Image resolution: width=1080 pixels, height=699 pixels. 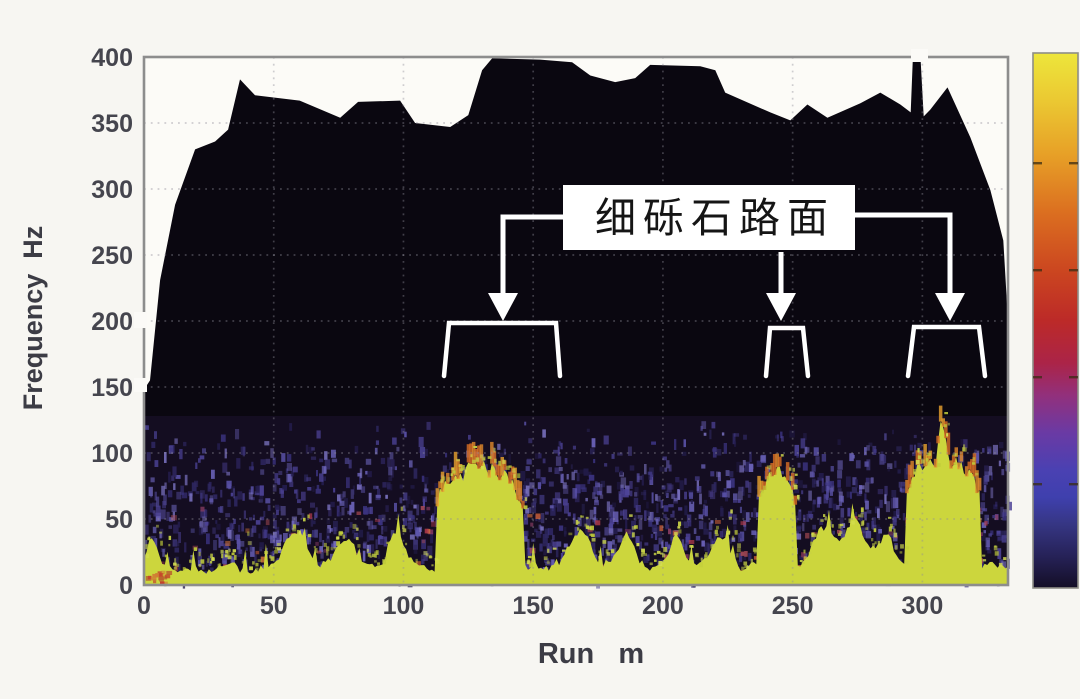 I want to click on y-tick-label: 0, so click(x=126, y=586).